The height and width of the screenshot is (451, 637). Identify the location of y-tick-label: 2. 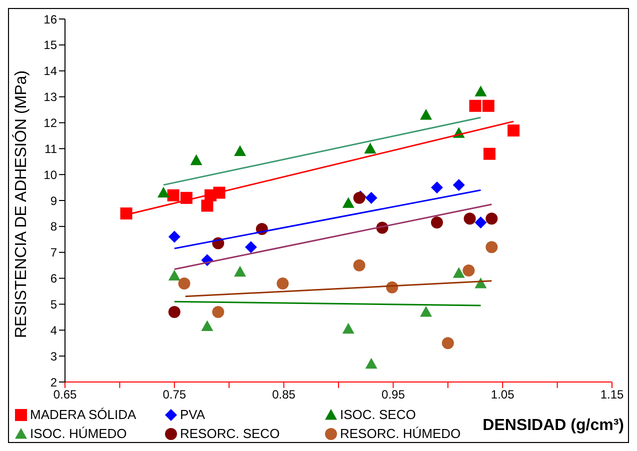
(54, 382).